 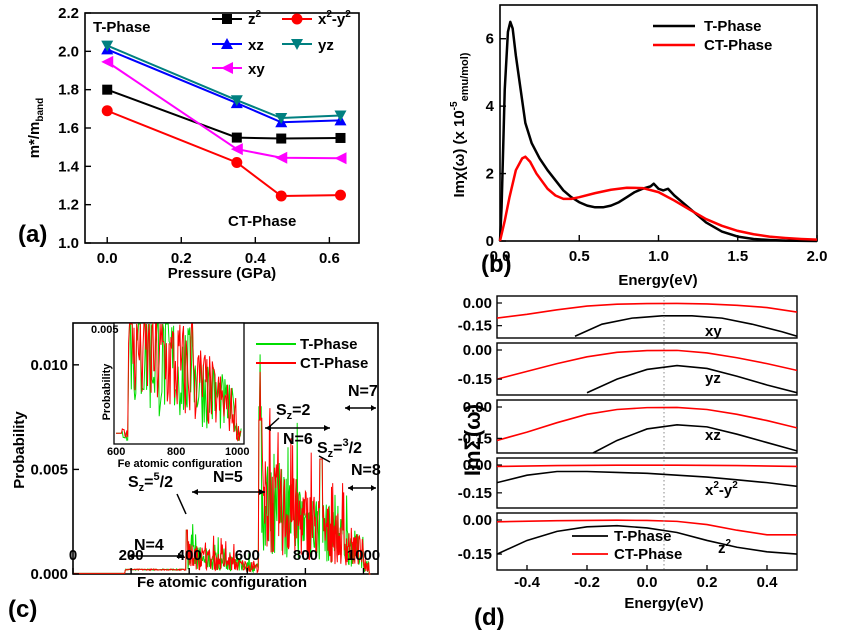 I want to click on panel-b-legend: T-Phase CT-Phase, so click(x=712, y=36).